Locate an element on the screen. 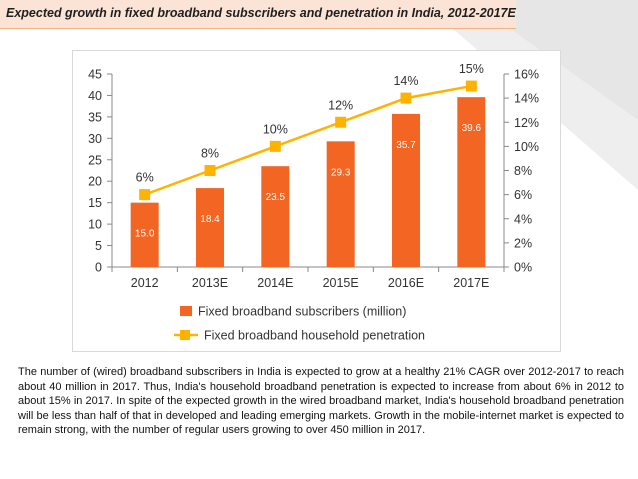 The width and height of the screenshot is (638, 479). penetration-label: 12% is located at coordinates (340, 105).